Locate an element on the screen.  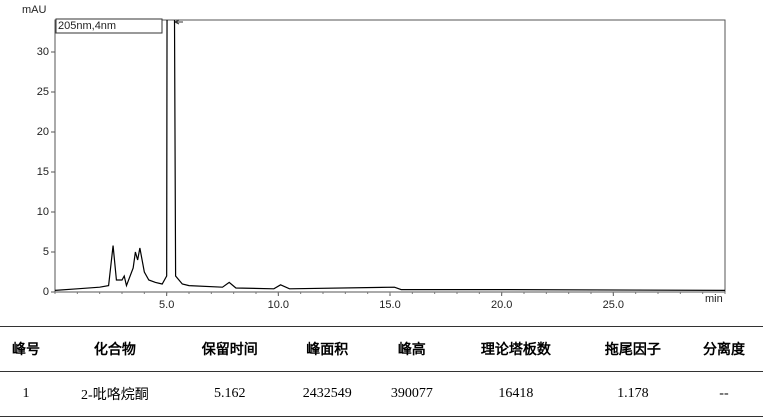
y-tick-label: 5 is located at coordinates (46, 252).